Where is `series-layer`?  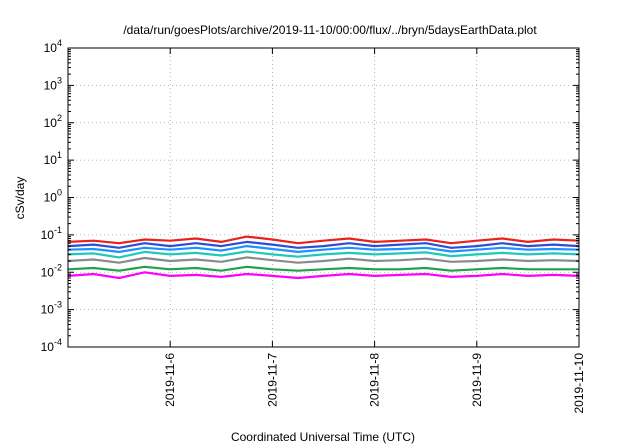 series-layer is located at coordinates (323, 257).